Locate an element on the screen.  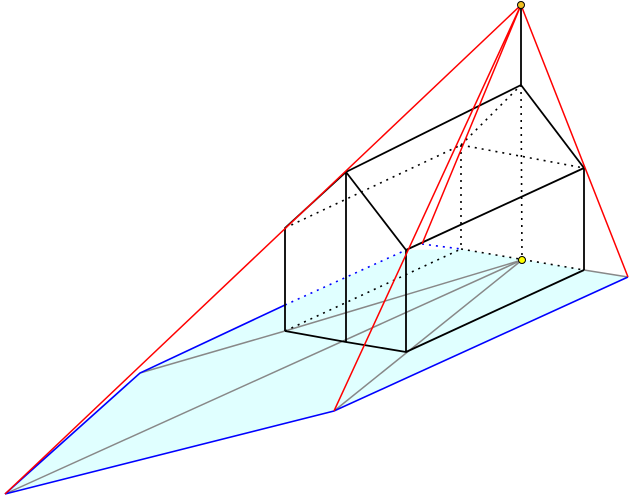
eave-edge is located at coordinates (495, 209).